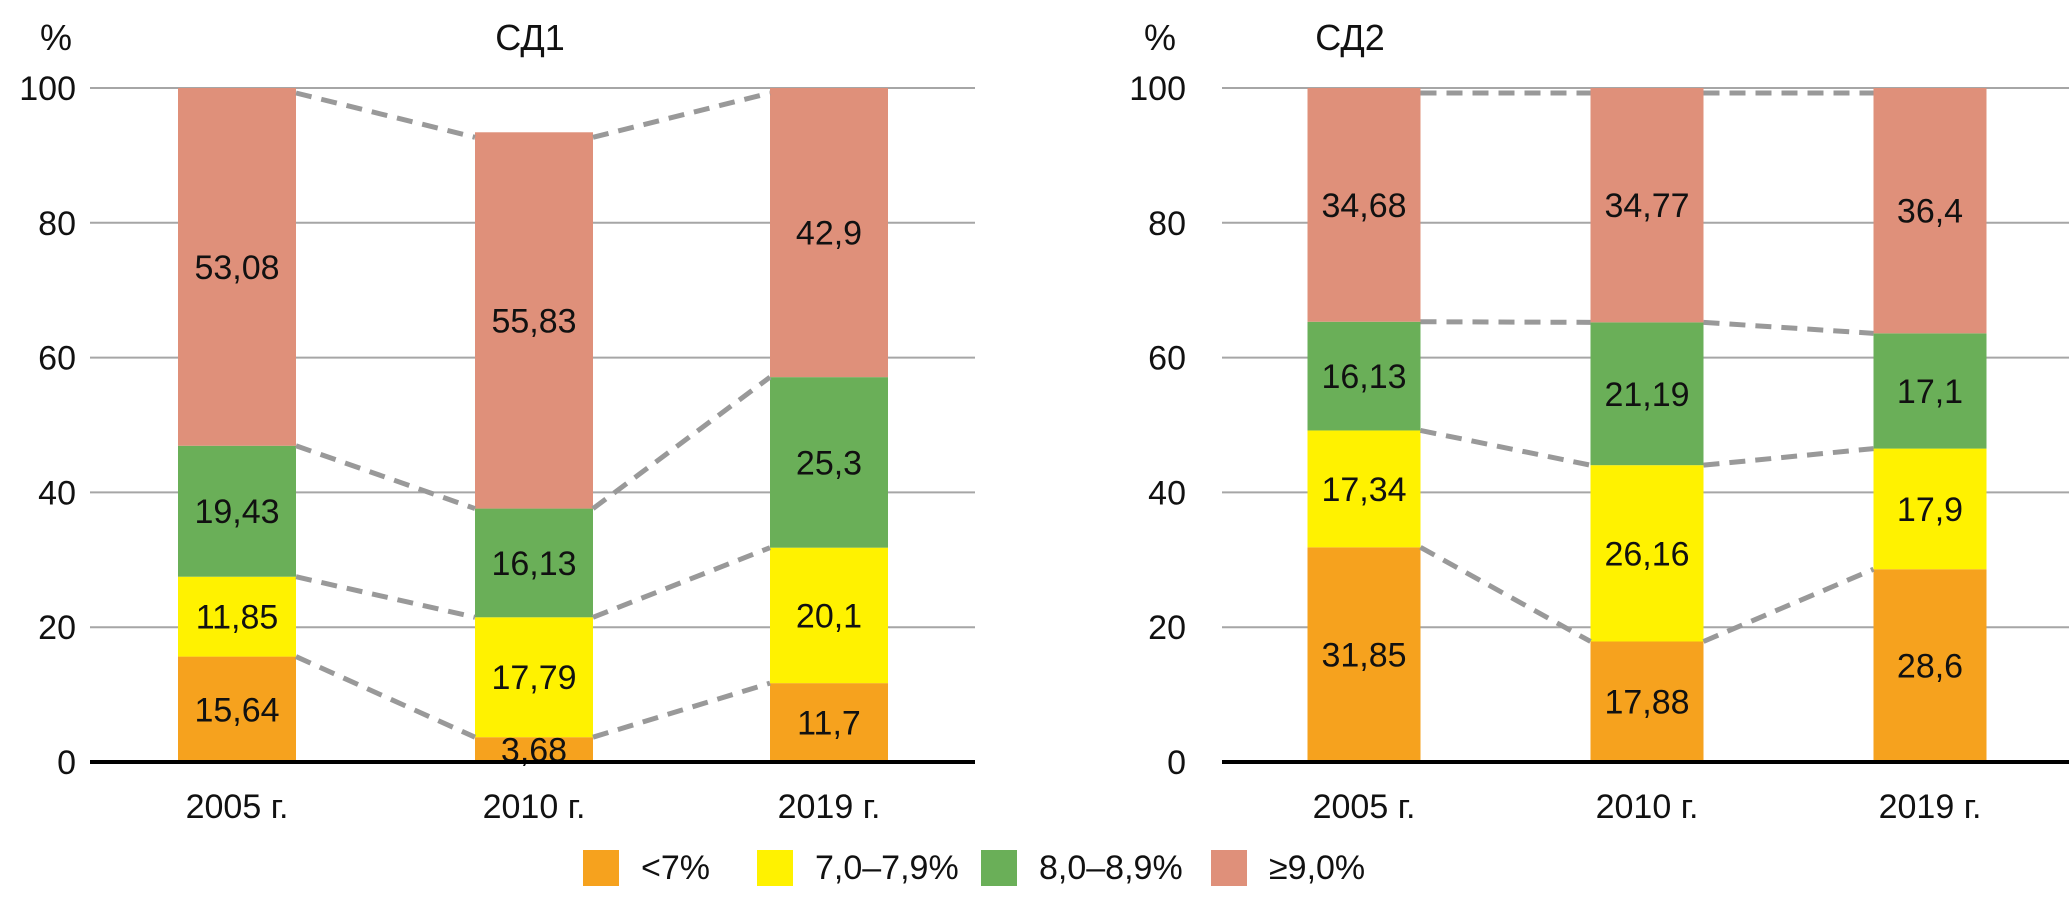 This screenshot has width=2069, height=898. I want to click on connector-lines, so click(1647, 367).